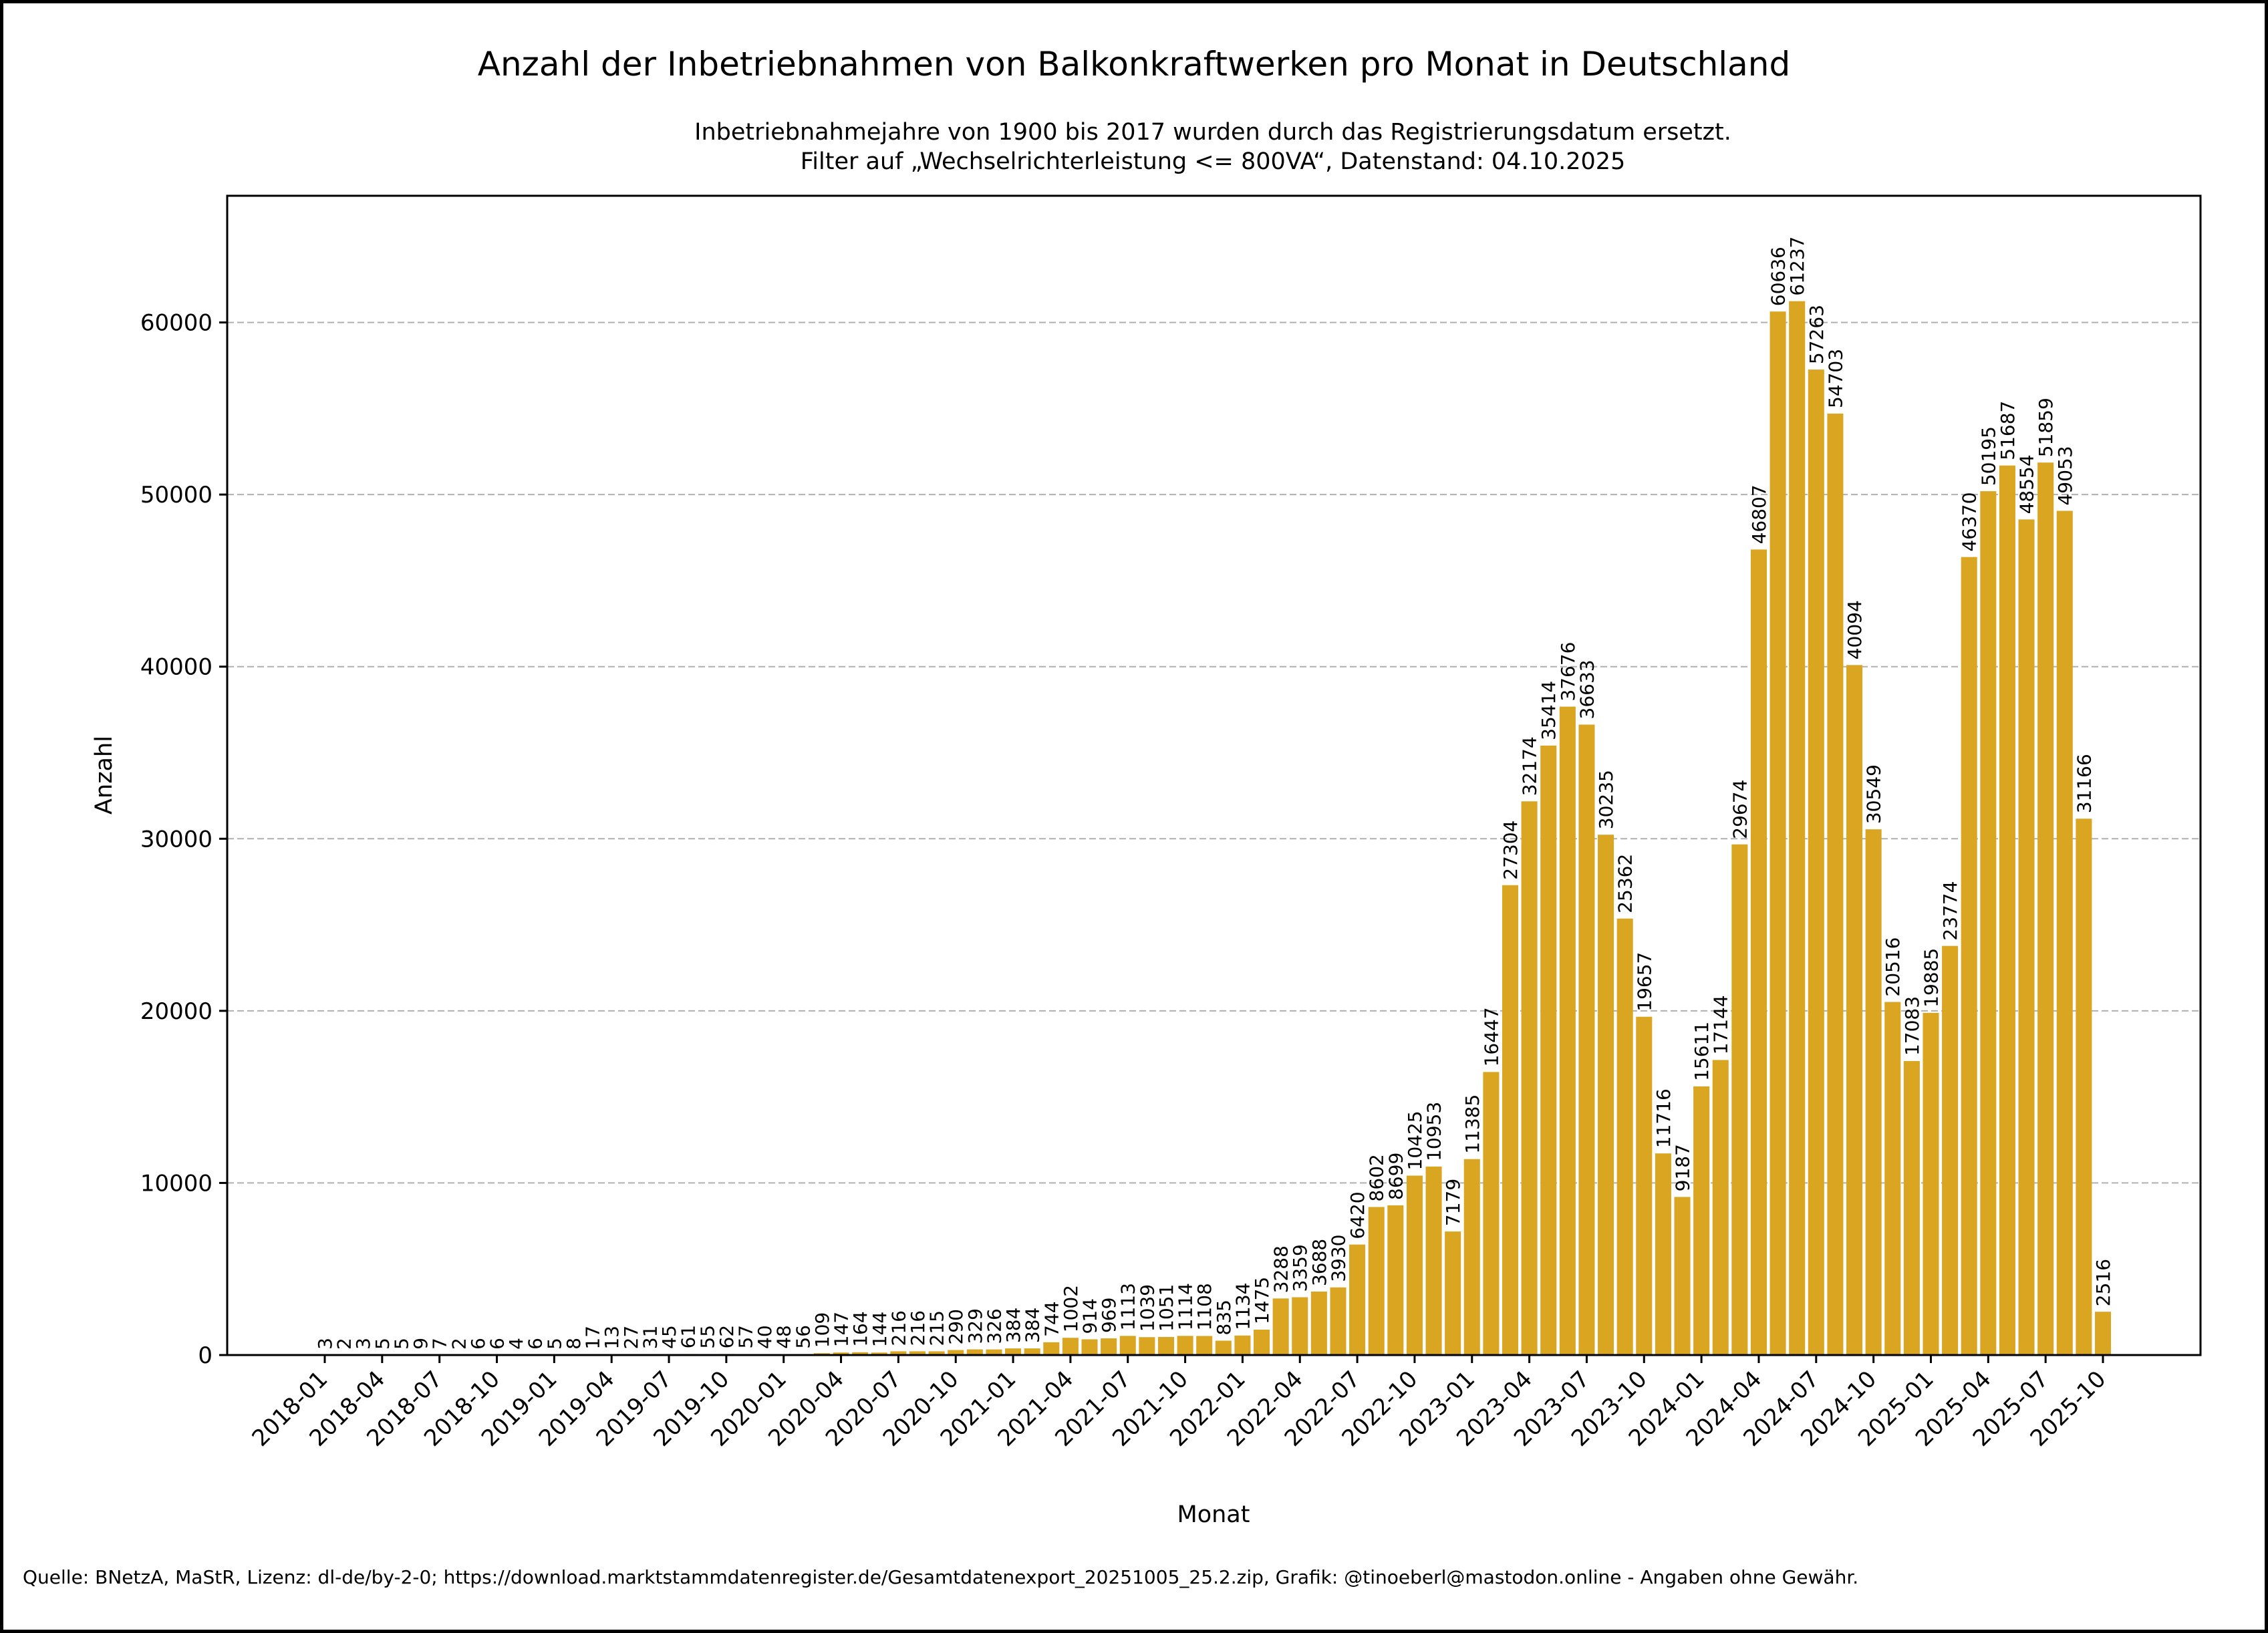 This screenshot has height=1633, width=2268. I want to click on y-tick-label: 10000, so click(176, 1183).